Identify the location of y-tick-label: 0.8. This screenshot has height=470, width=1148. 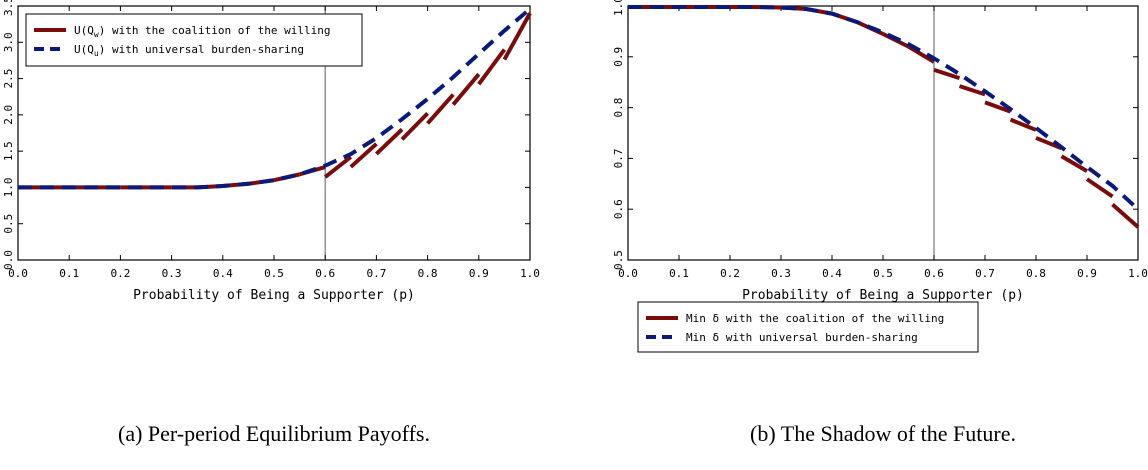
(618, 108).